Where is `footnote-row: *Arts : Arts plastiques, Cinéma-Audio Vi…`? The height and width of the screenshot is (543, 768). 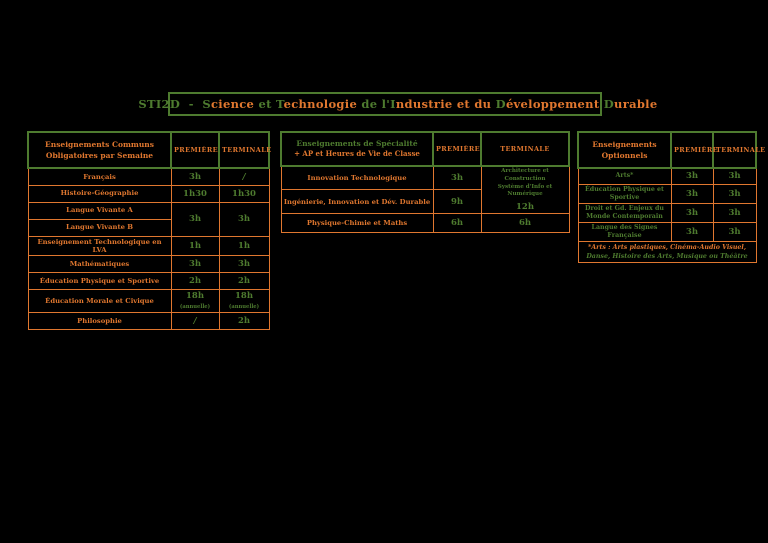
footnote-row: *Arts : Arts plastiques, Cinéma-Audio Vi… is located at coordinates (667, 252).